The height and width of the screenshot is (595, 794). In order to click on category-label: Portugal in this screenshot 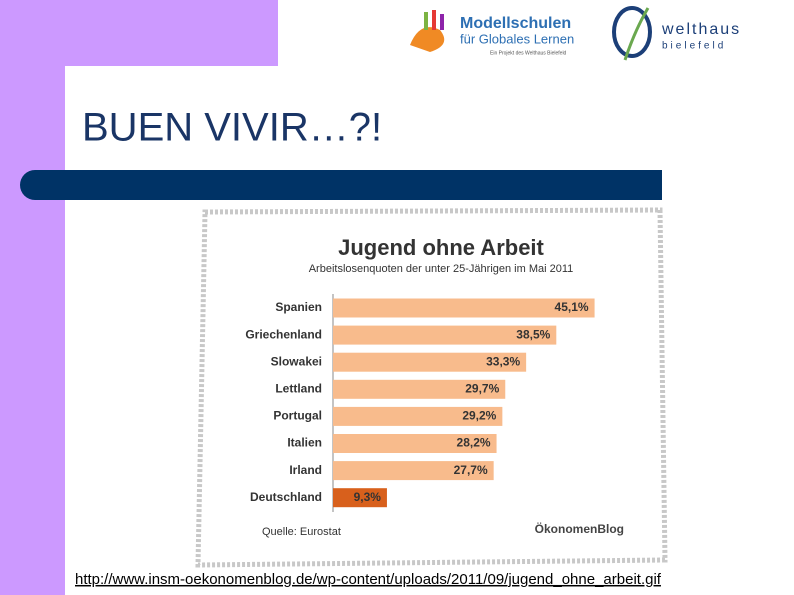, I will do `click(297, 416)`.